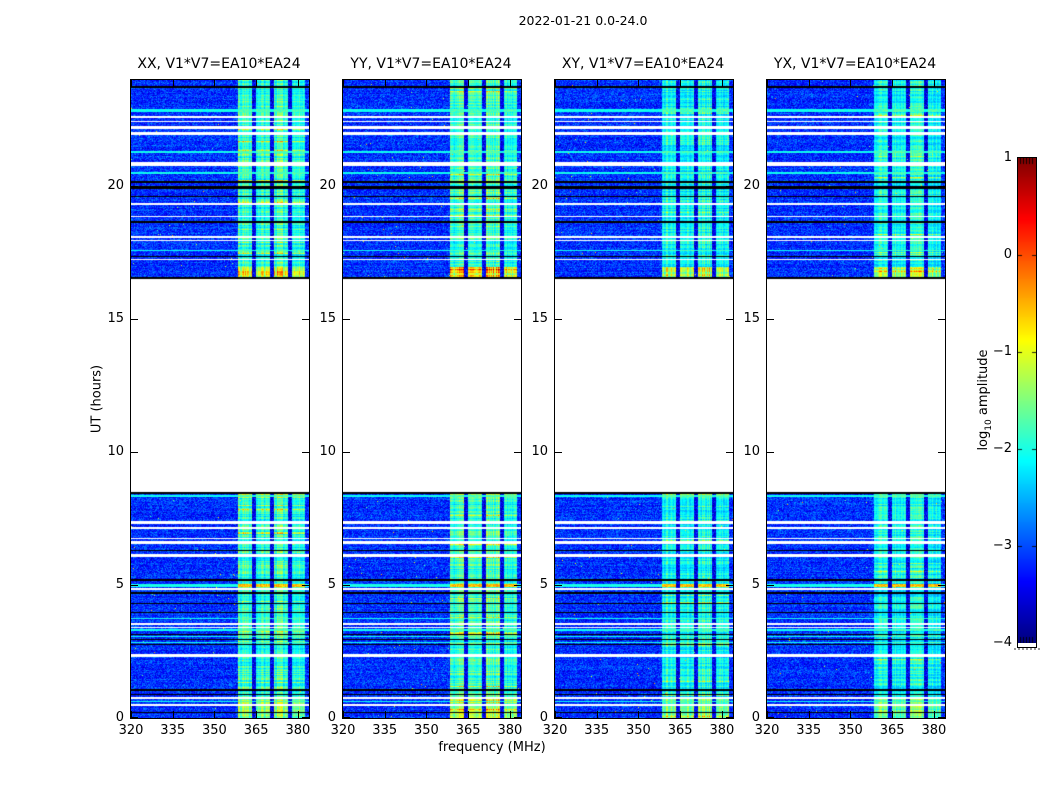 The width and height of the screenshot is (1050, 800). Describe the element at coordinates (492, 747) in the screenshot. I see `x-axis-label: frequency (MHz)` at that location.